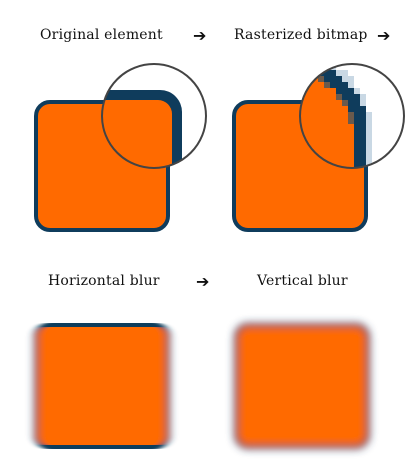  Describe the element at coordinates (302, 281) in the screenshot. I see `label-vertical-blur: Vertical blur` at that location.